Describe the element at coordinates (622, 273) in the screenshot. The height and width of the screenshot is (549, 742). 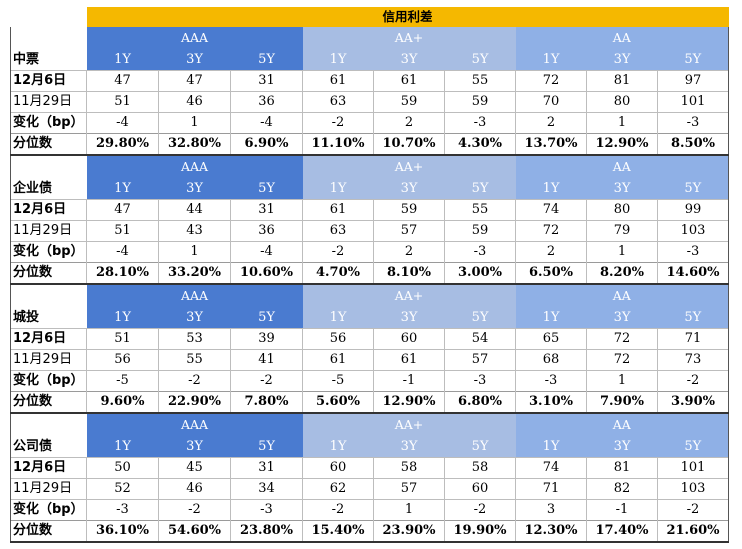
I see `value-cell: 8.20%` at that location.